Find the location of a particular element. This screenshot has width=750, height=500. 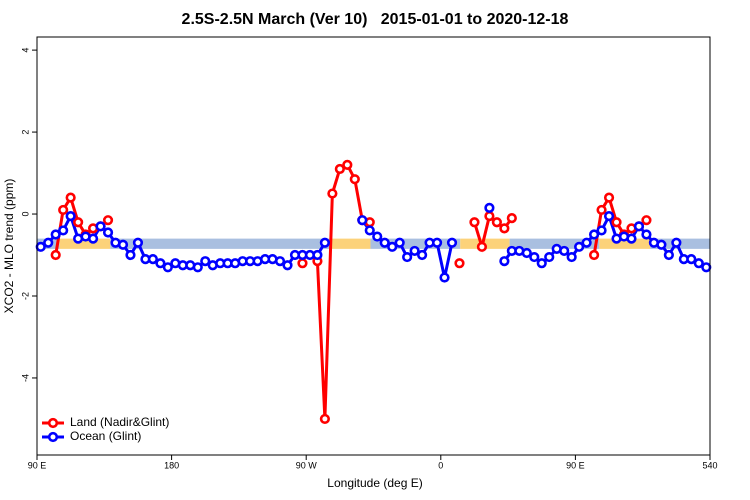

x-tick-label: 0 is located at coordinates (440, 465).